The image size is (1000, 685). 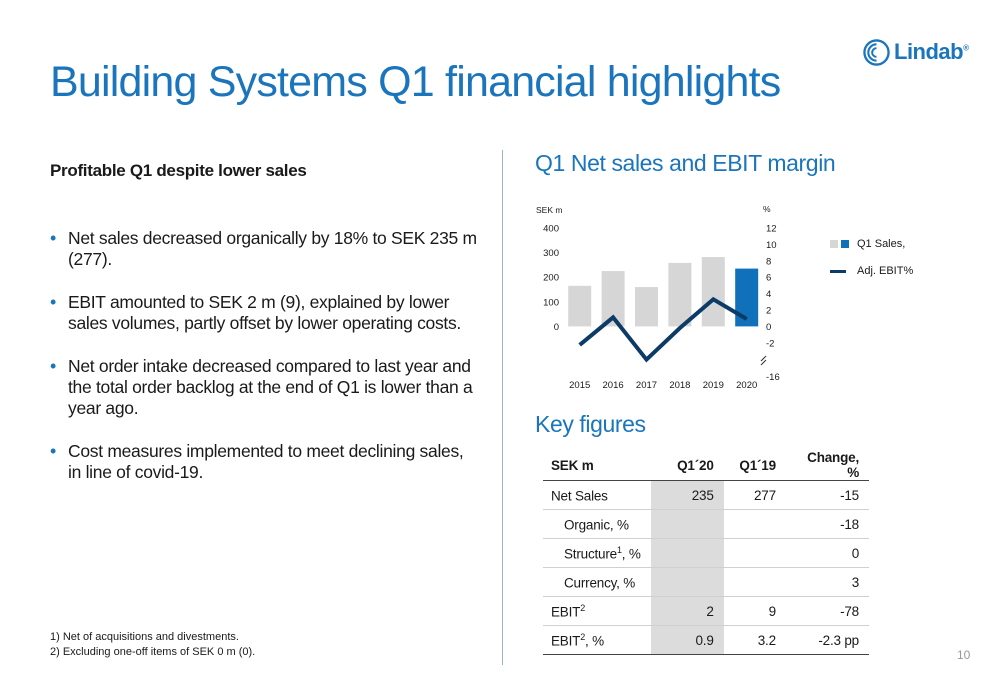 What do you see at coordinates (827, 582) in the screenshot?
I see `cell-change: 3` at bounding box center [827, 582].